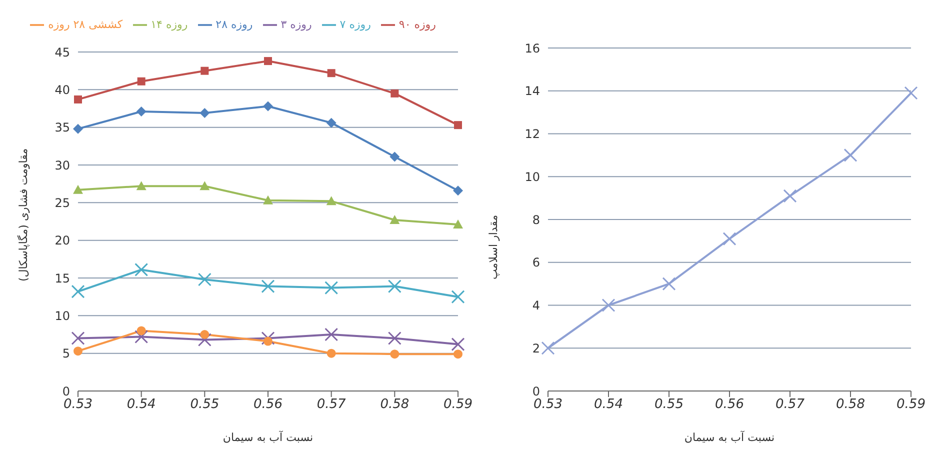 The image size is (939, 454). I want to click on legend-label: ۳ روزه, so click(296, 25).